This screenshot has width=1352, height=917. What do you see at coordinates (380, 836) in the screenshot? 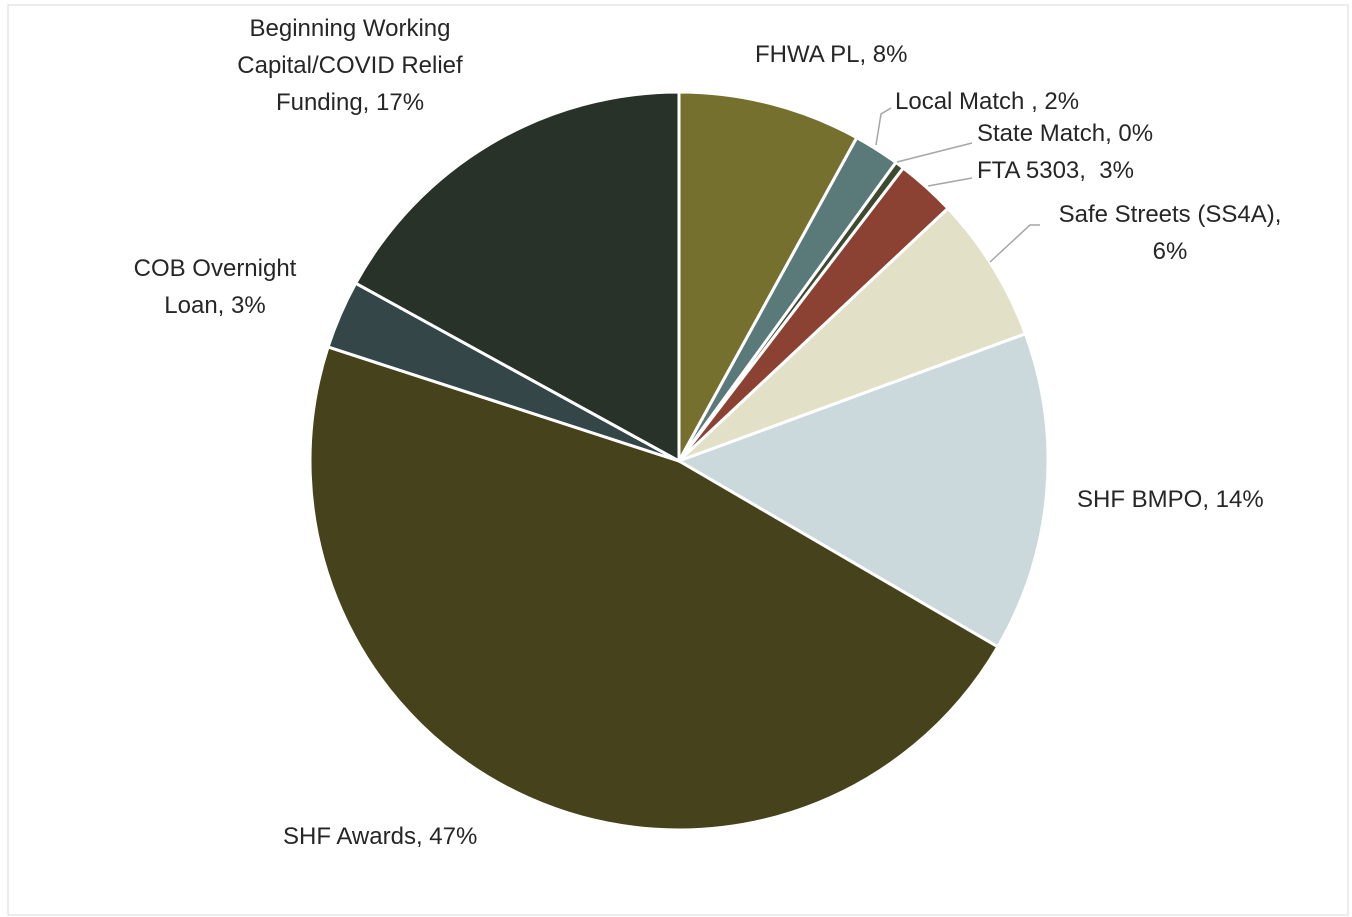
I see `data-label: SHF Awards, 47%` at bounding box center [380, 836].